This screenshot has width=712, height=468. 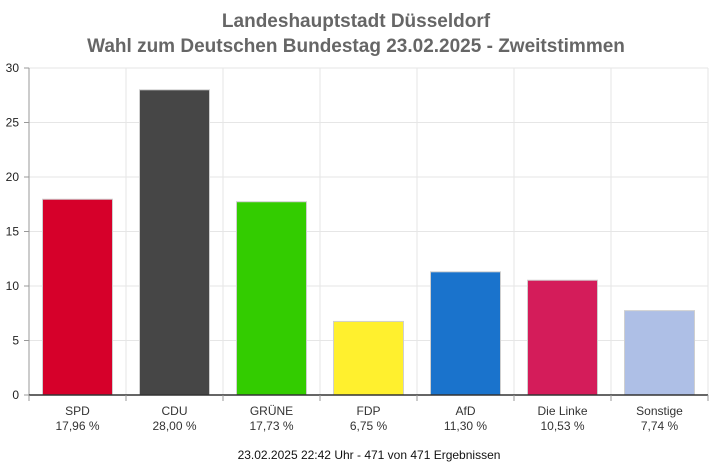 I want to click on bar-die-linke, so click(x=562, y=337).